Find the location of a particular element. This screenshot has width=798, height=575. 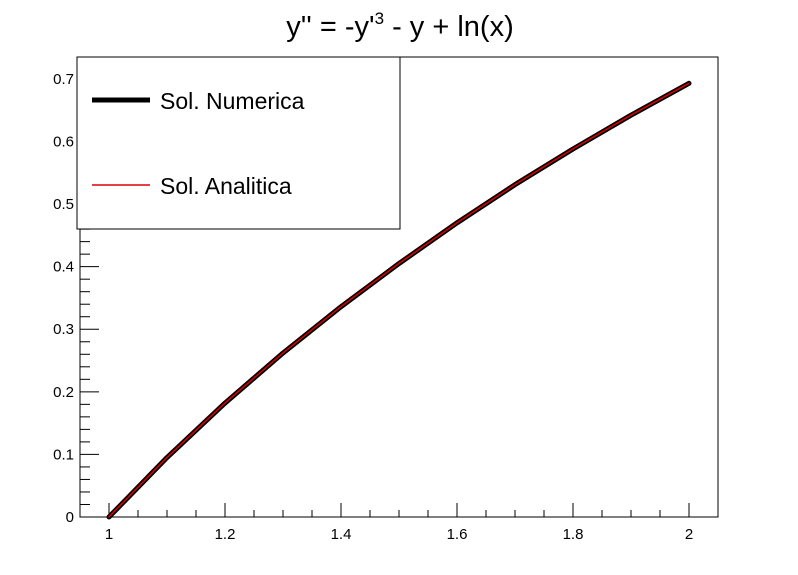

y-tick-label: 0.6 is located at coordinates (63, 141).